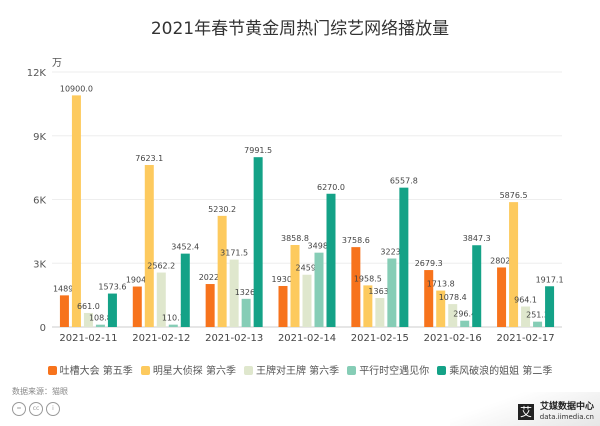 This screenshot has width=600, height=426. Describe the element at coordinates (501, 371) in the screenshot. I see `legend-label: 乘风破浪的姐姐 第二季` at that location.